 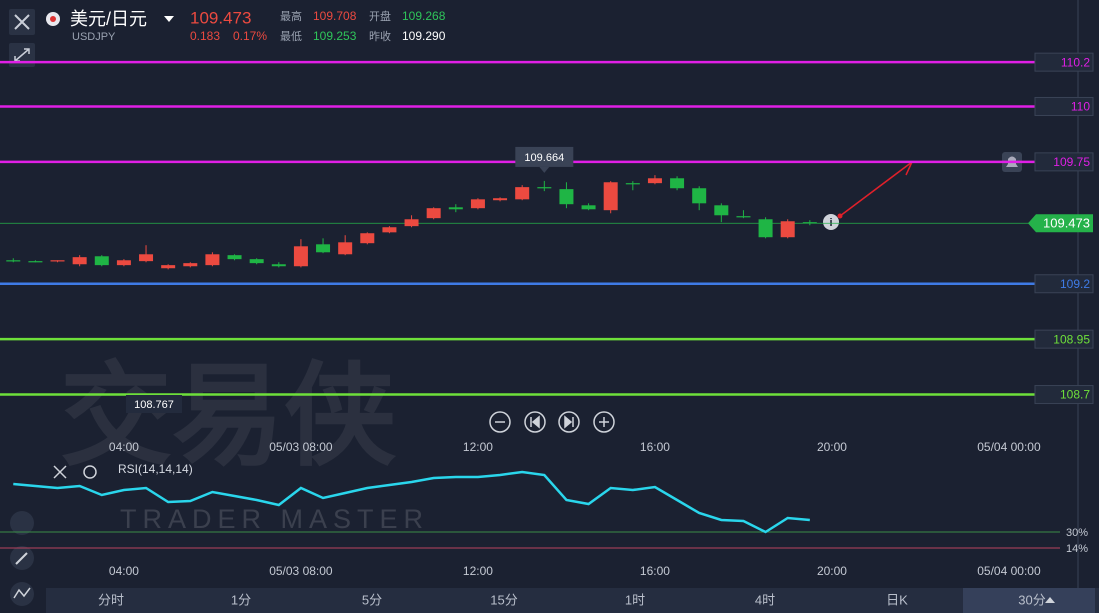 What do you see at coordinates (544, 158) in the screenshot?
I see `high-annotation: 109.664` at bounding box center [544, 158].